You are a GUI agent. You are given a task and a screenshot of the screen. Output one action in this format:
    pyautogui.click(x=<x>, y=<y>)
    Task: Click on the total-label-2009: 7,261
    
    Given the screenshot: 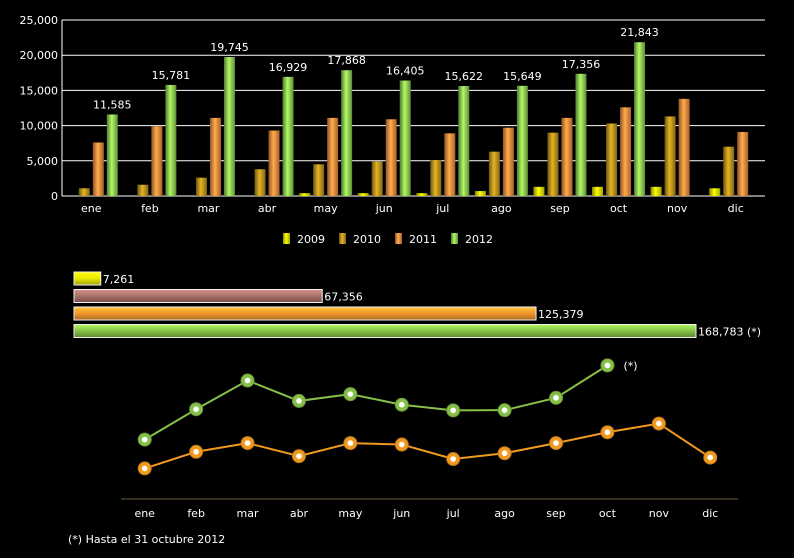 What is the action you would take?
    pyautogui.click(x=118, y=279)
    